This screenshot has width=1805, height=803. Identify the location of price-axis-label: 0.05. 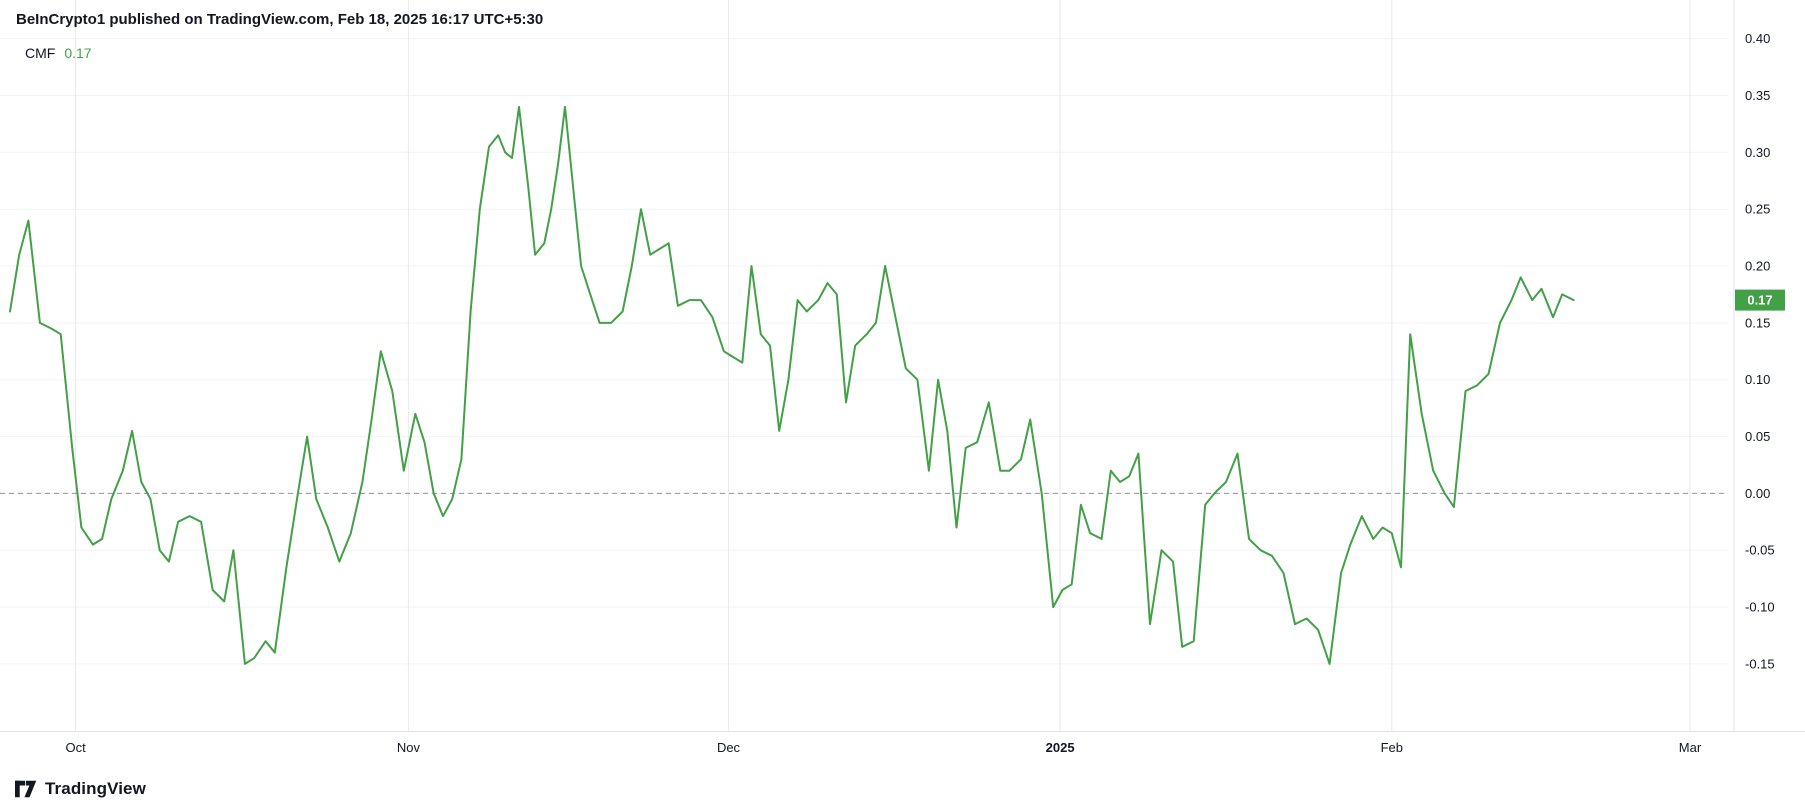
(1757, 436).